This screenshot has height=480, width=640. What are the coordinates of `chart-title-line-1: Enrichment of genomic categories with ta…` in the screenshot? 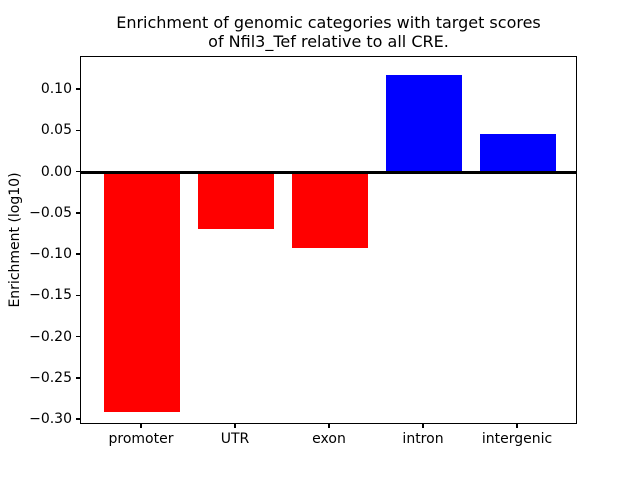 It's located at (328, 22).